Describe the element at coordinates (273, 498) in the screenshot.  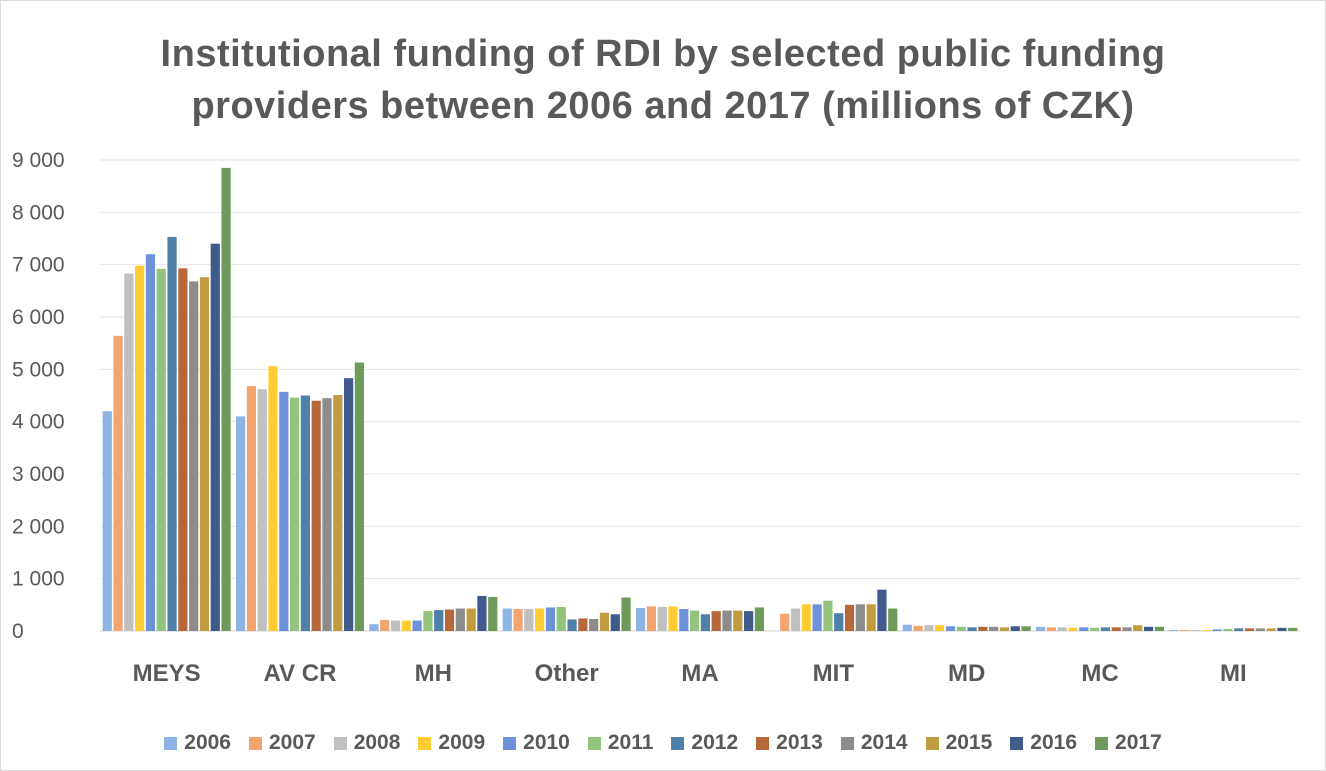
I see `bar-av-cr-2009` at that location.